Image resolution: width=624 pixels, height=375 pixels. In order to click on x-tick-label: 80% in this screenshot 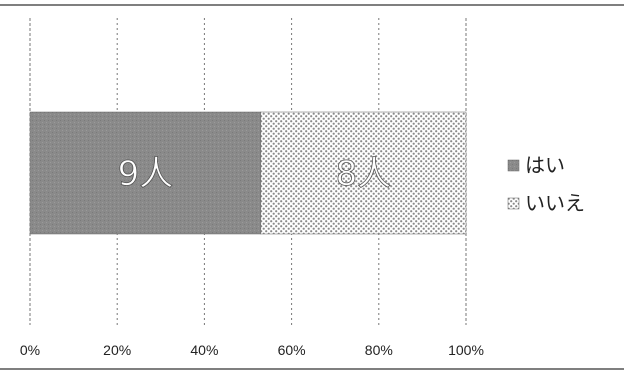, I will do `click(379, 350)`.